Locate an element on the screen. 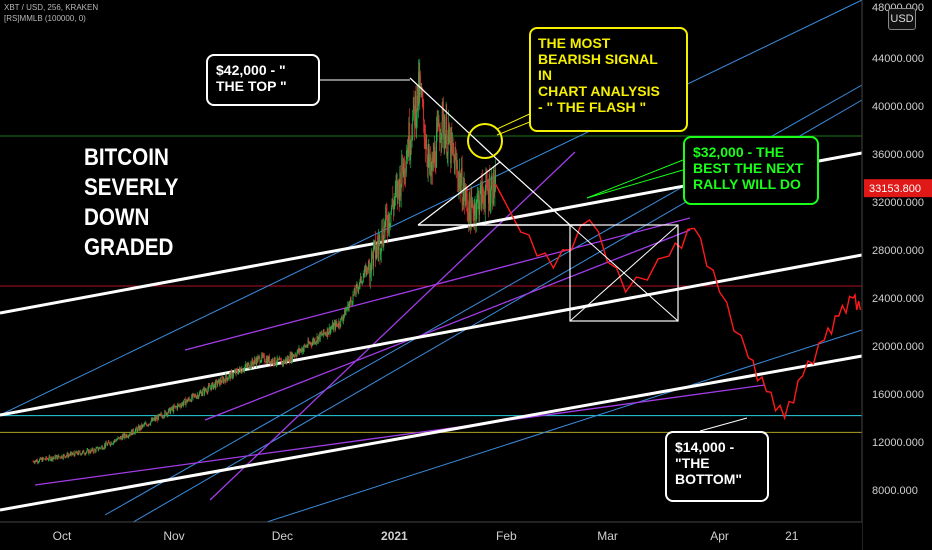  time-tick-label: Feb is located at coordinates (506, 536).